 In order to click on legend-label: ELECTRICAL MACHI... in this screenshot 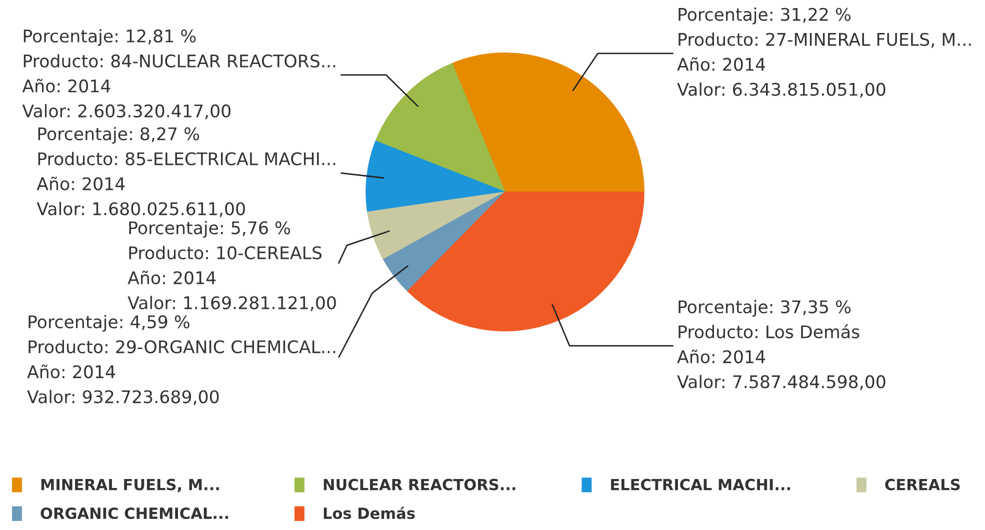, I will do `click(700, 484)`.